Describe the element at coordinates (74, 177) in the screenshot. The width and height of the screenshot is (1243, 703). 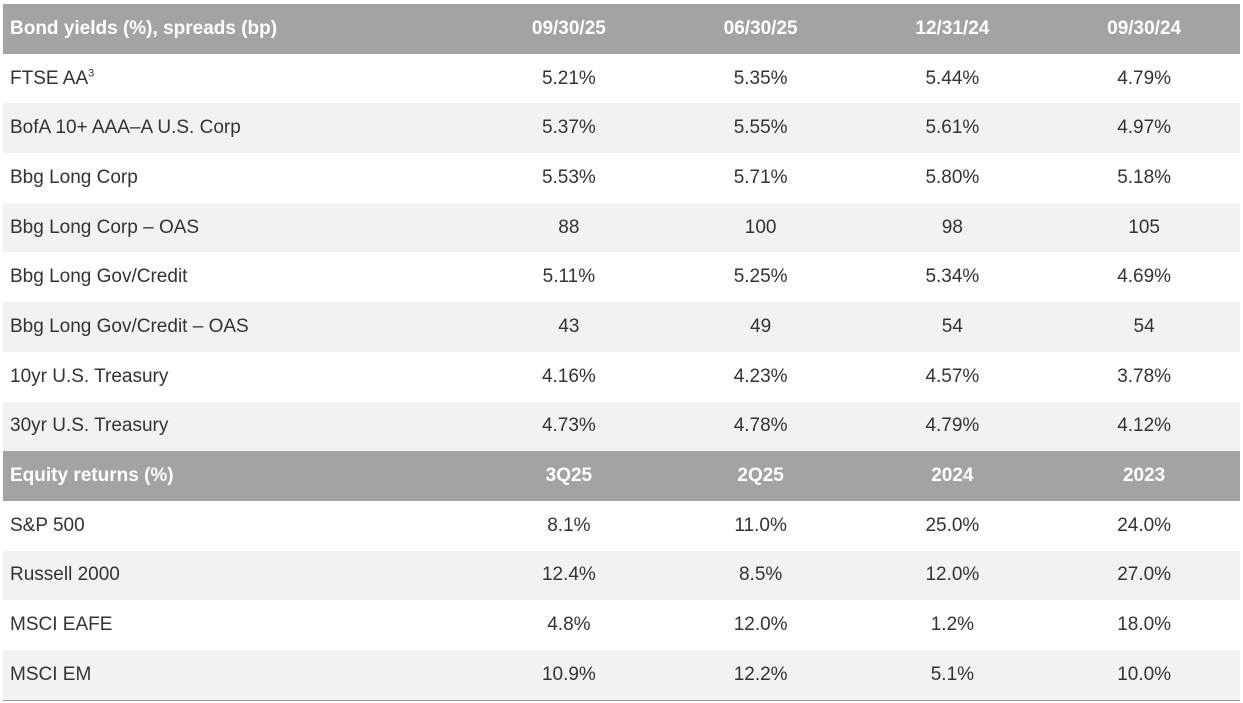
I see `row-label: Bbg Long Corp` at that location.